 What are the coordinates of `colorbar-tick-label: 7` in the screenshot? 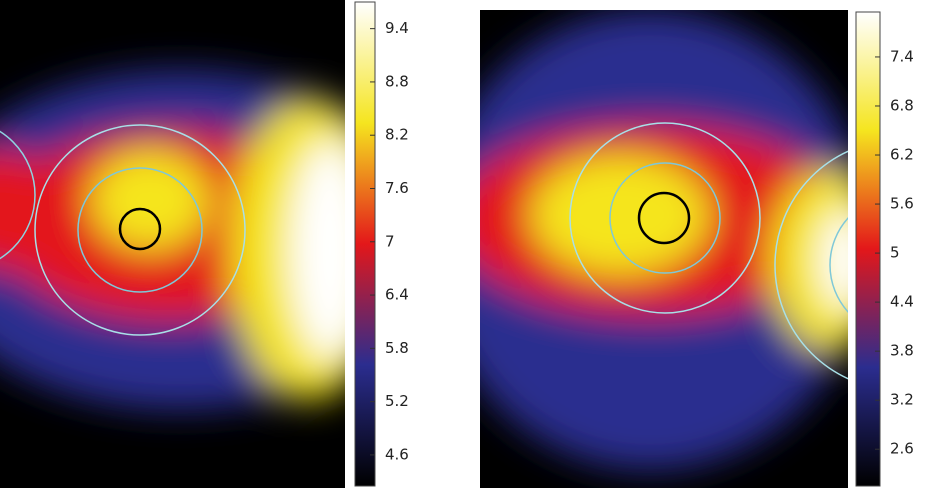 It's located at (390, 241).